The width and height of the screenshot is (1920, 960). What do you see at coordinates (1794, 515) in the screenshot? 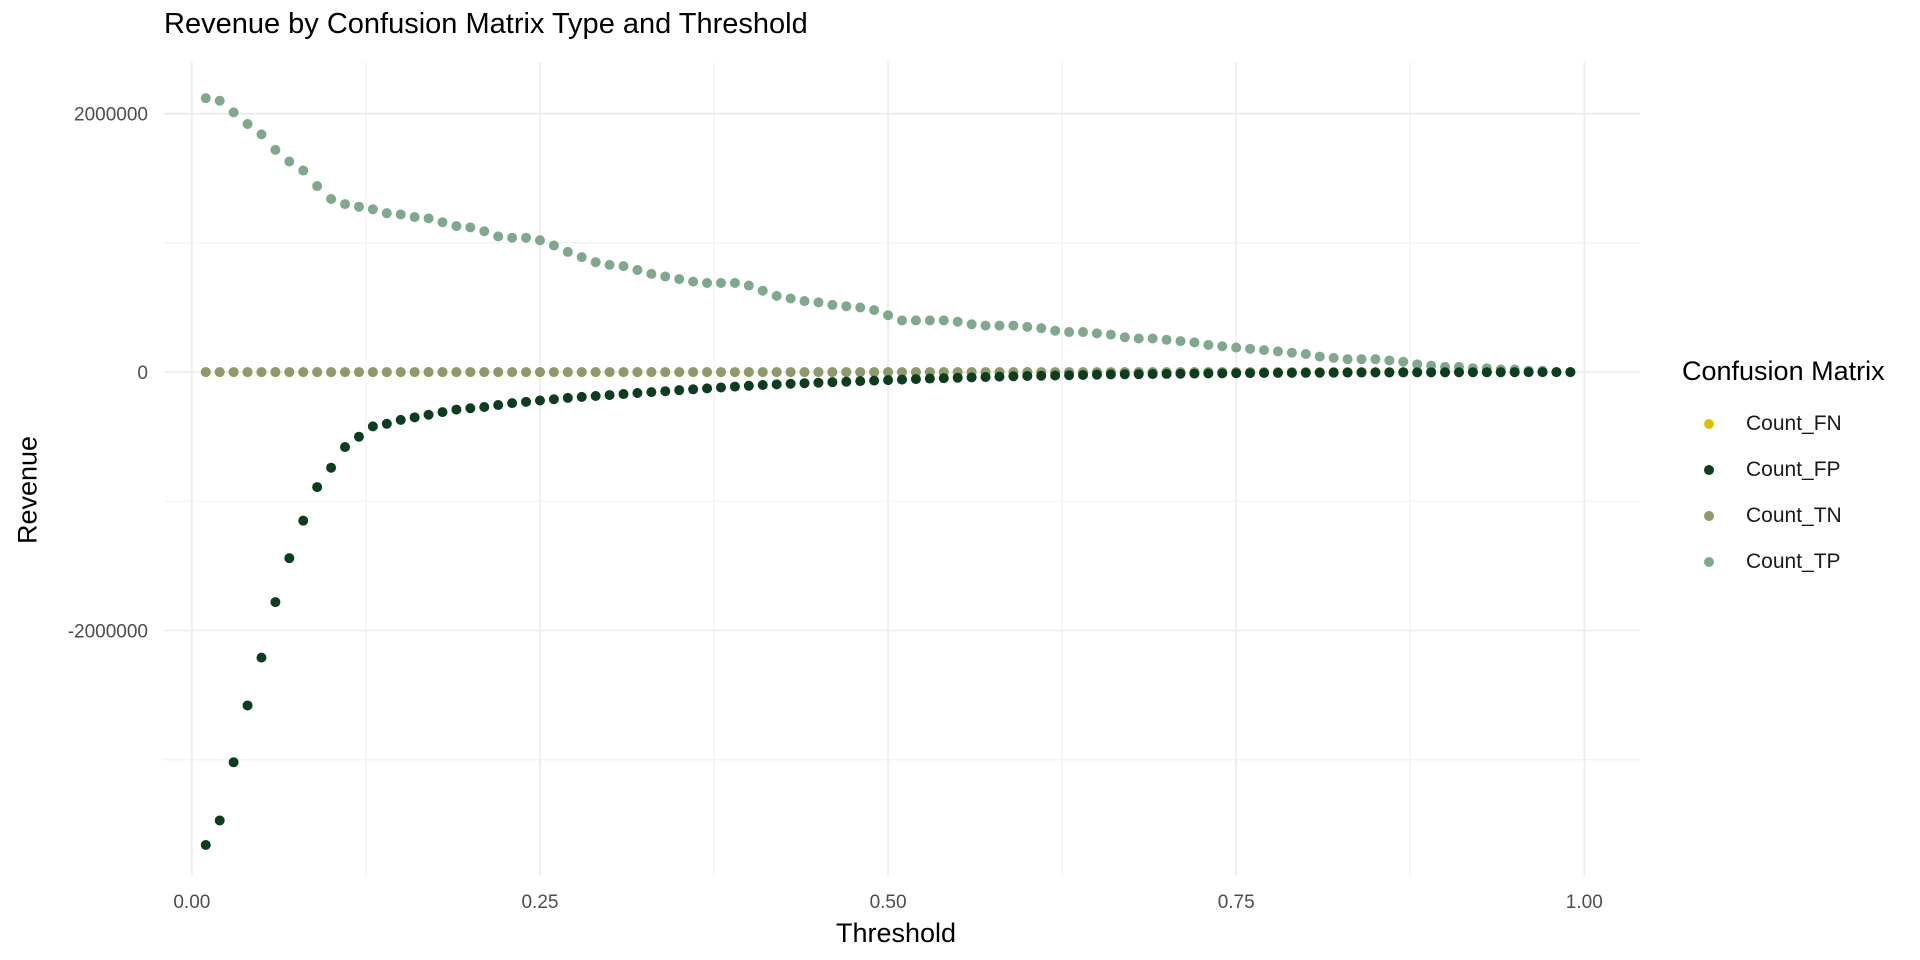
I see `legend-label-count-tn: Count_TN` at bounding box center [1794, 515].